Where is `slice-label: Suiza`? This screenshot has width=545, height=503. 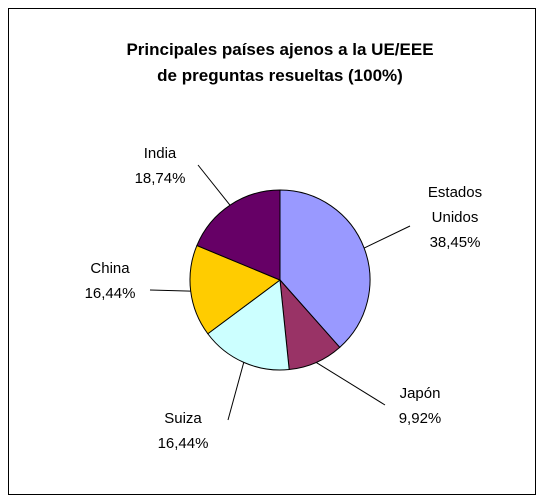 slice-label: Suiza is located at coordinates (183, 418).